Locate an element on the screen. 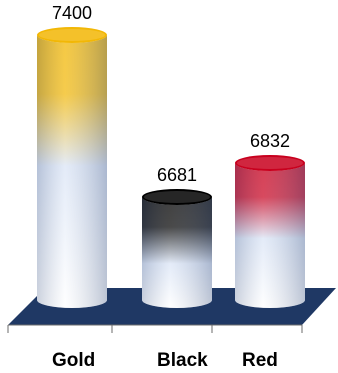 This screenshot has height=373, width=338. bar-shade-black is located at coordinates (177, 252).